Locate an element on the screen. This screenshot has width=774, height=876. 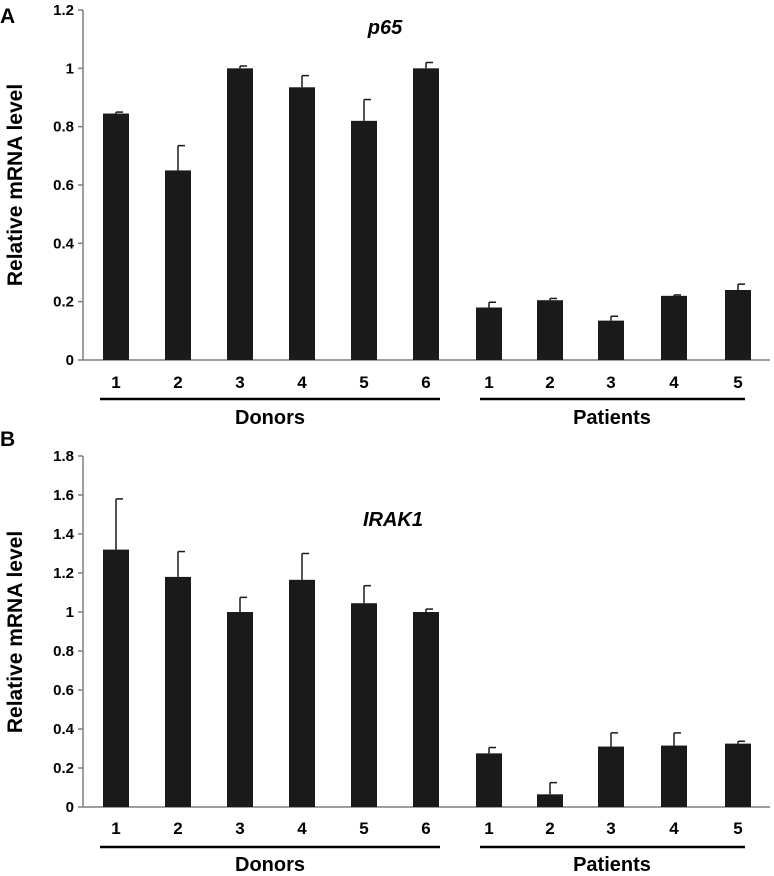
panel-b-y-tick-label: 1.8 is located at coordinates (63, 456).